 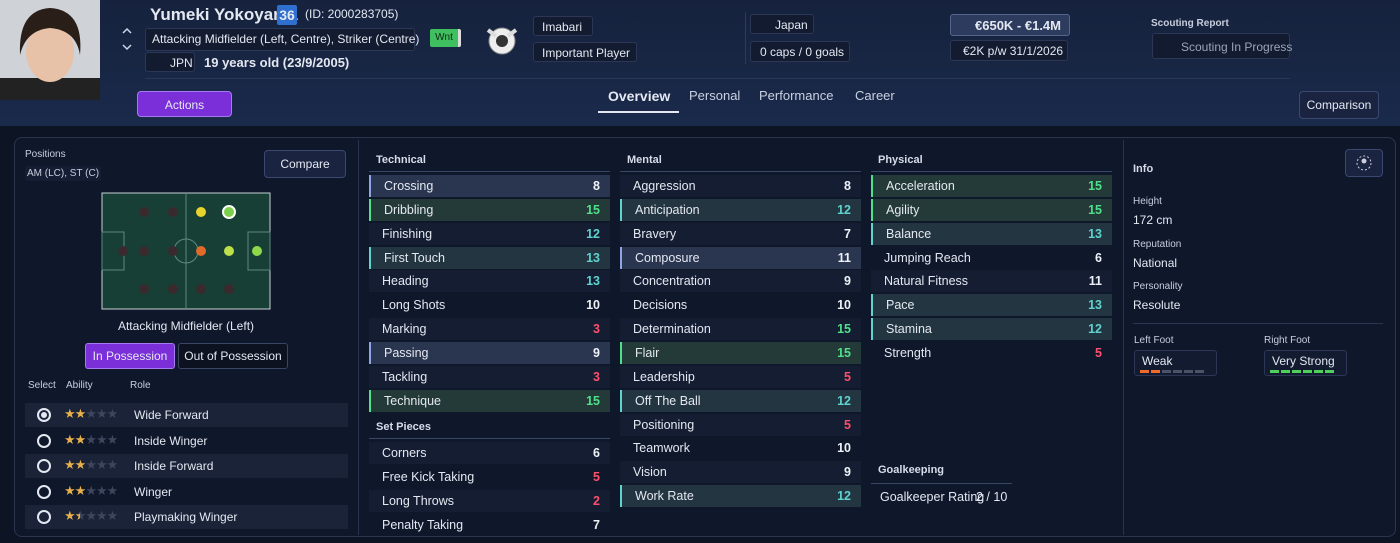 I want to click on role-row: ★★★★★ Inside Winger, so click(x=186, y=441).